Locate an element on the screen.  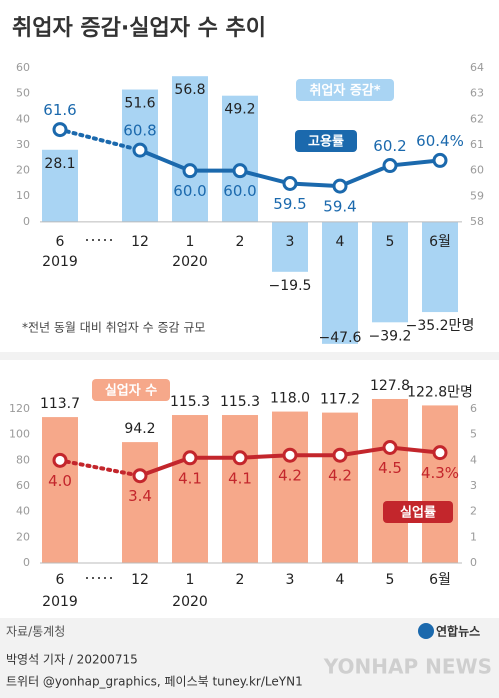
y2-tick-label: 62 is located at coordinates (477, 118).